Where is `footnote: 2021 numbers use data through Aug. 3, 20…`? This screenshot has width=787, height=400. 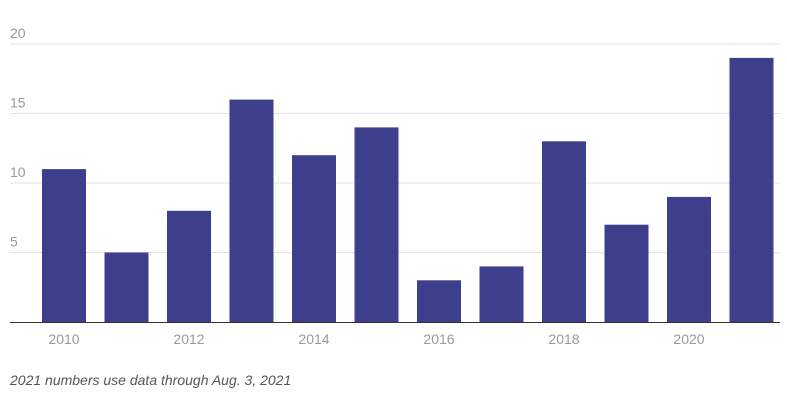 footnote: 2021 numbers use data through Aug. 3, 20… is located at coordinates (151, 380).